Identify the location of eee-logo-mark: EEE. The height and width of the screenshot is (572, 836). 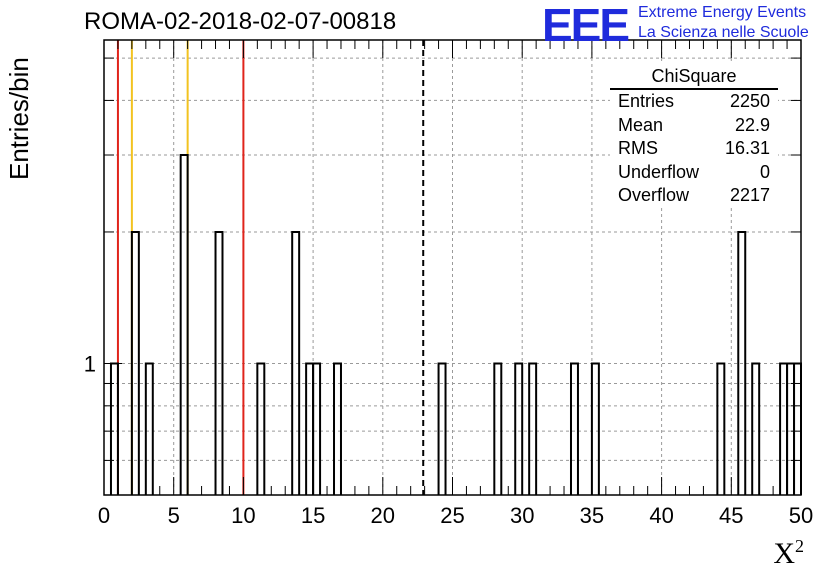
(586, 25).